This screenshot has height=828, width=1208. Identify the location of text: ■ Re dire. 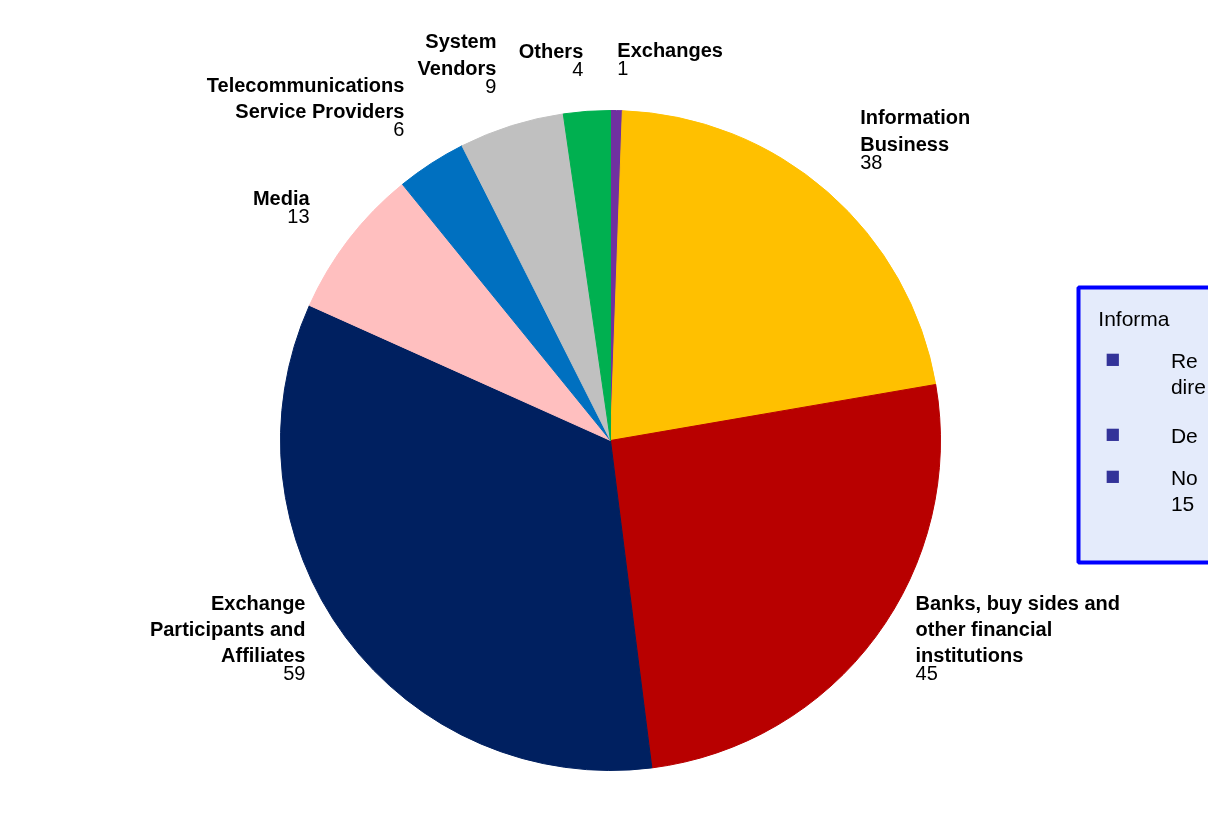
(1155, 373).